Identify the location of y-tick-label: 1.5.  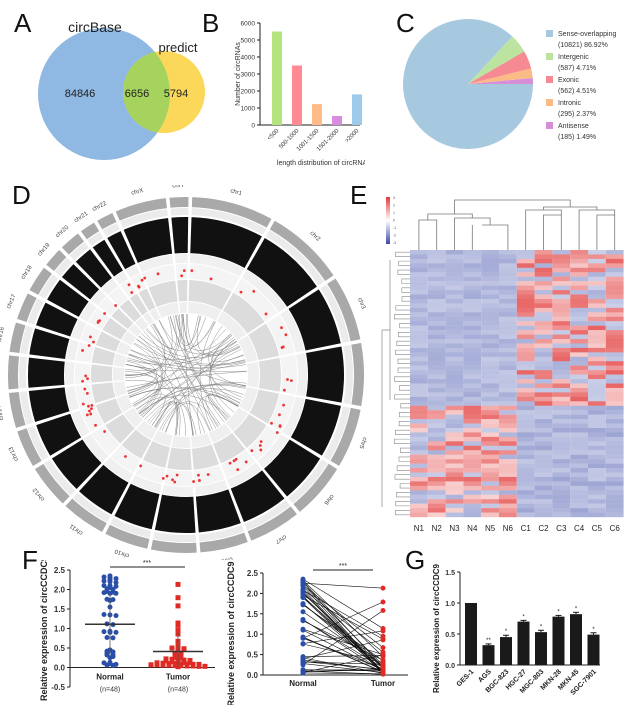
(253, 614).